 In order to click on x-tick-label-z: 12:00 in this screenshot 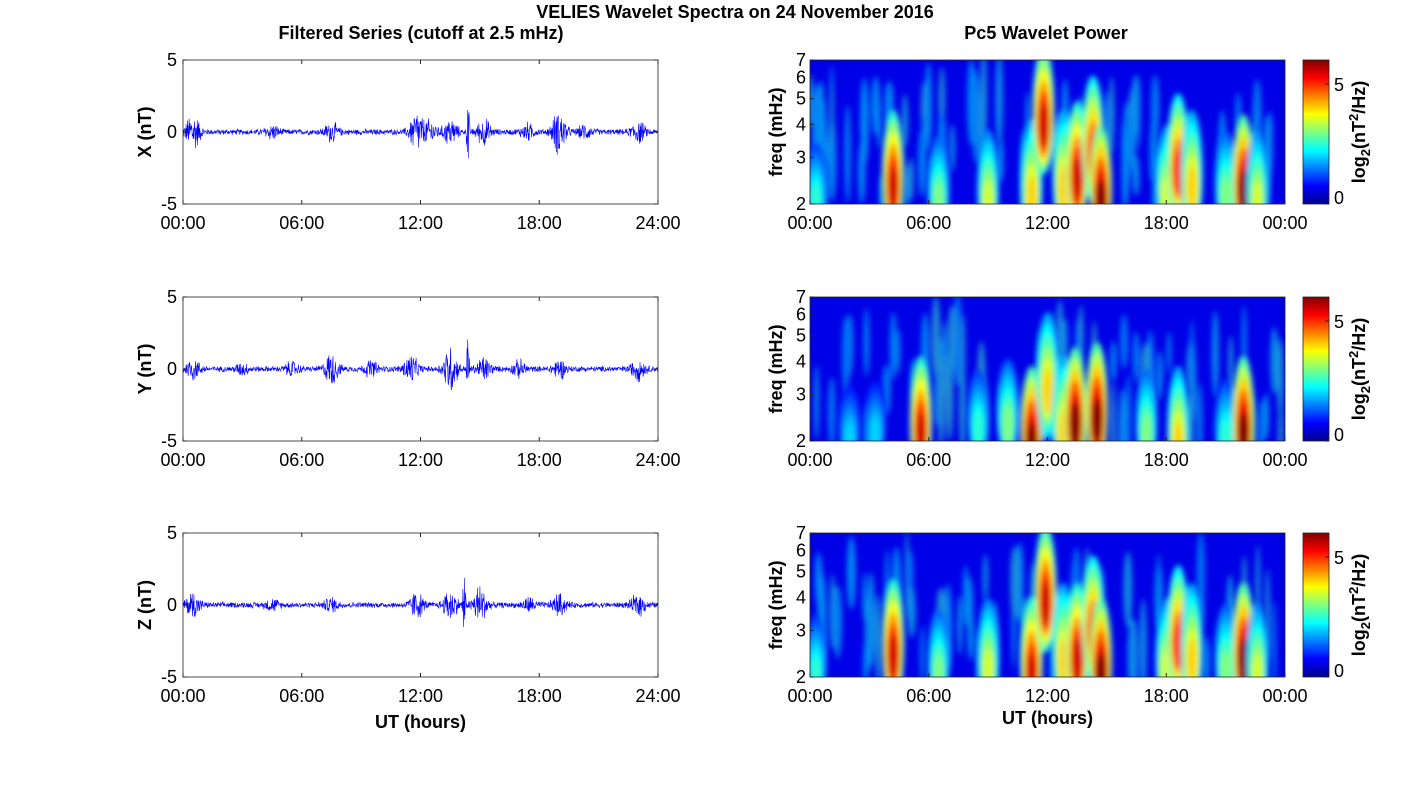, I will do `click(420, 696)`.